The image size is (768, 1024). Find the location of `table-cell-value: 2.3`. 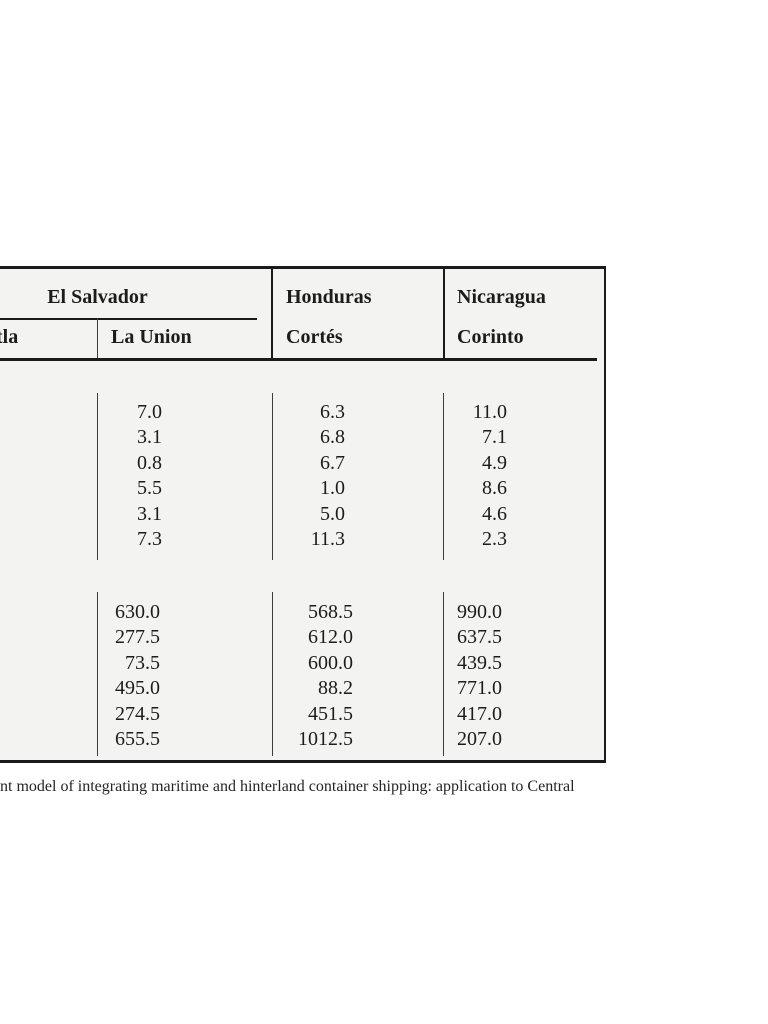

table-cell-value: 2.3 is located at coordinates (494, 539).